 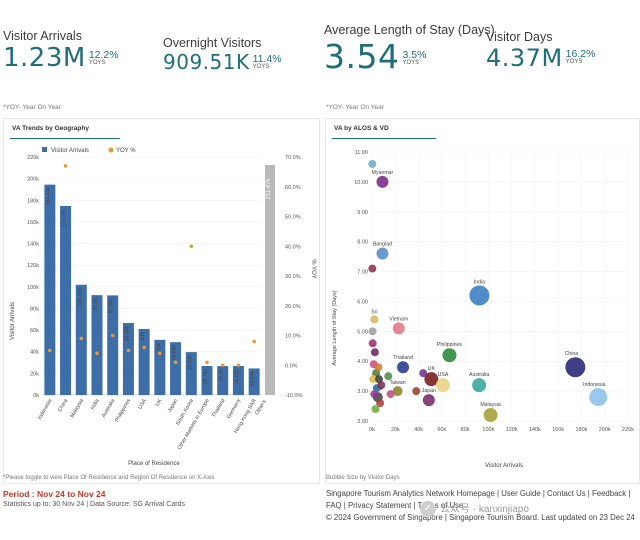 I want to click on bubble-australia, so click(x=479, y=385).